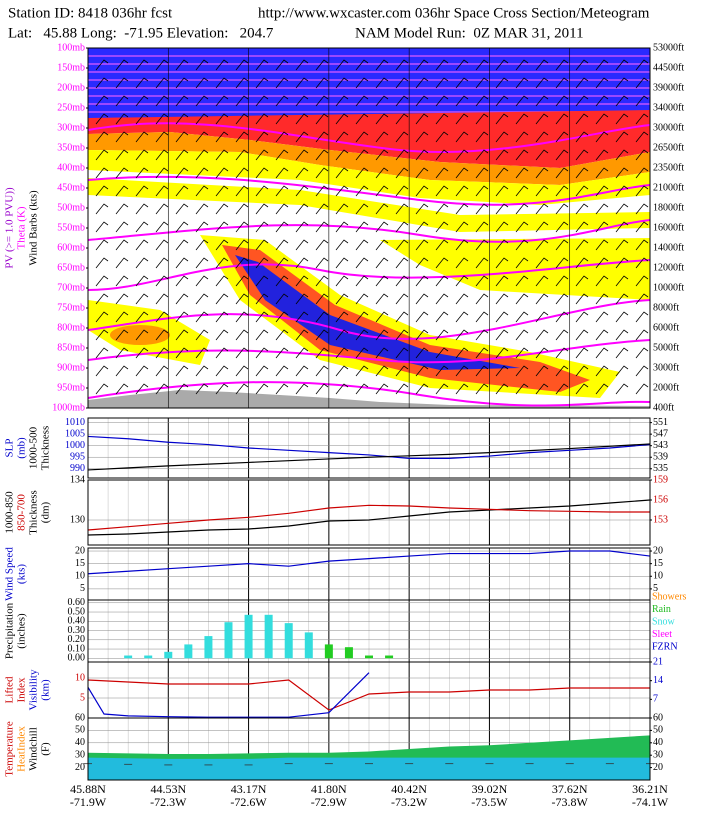 The width and height of the screenshot is (720, 820). I want to click on y-tick-label: 900mb, so click(71, 367).